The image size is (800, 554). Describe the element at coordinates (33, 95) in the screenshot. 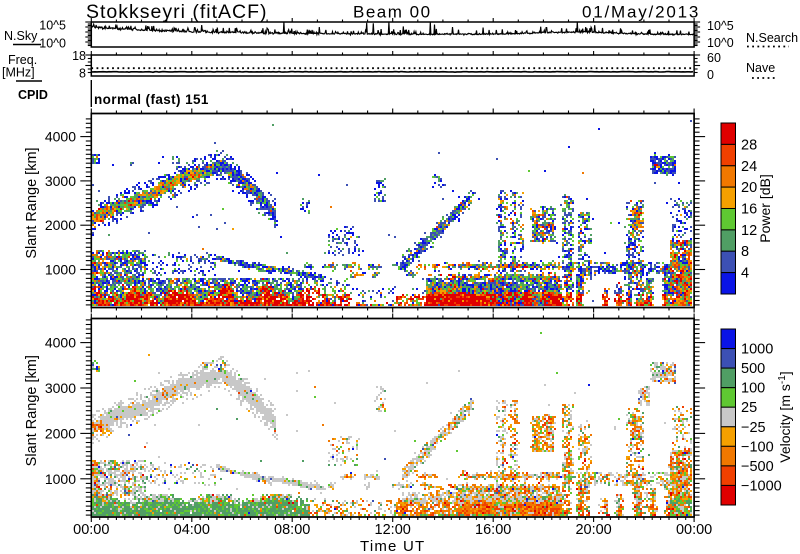

I see `svg-text: CPID` at that location.